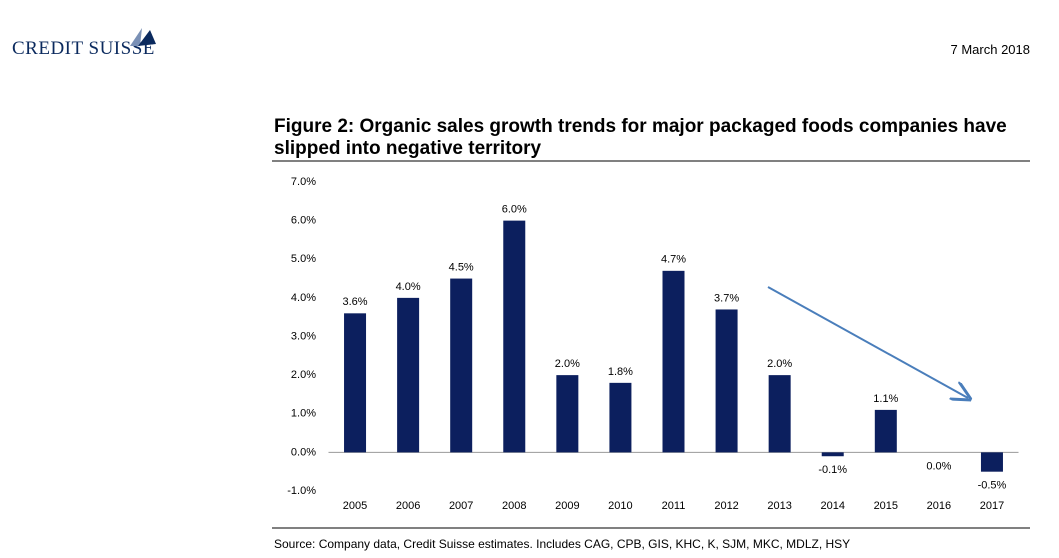  What do you see at coordinates (885, 399) in the screenshot?
I see `value-label: 1.1%` at bounding box center [885, 399].